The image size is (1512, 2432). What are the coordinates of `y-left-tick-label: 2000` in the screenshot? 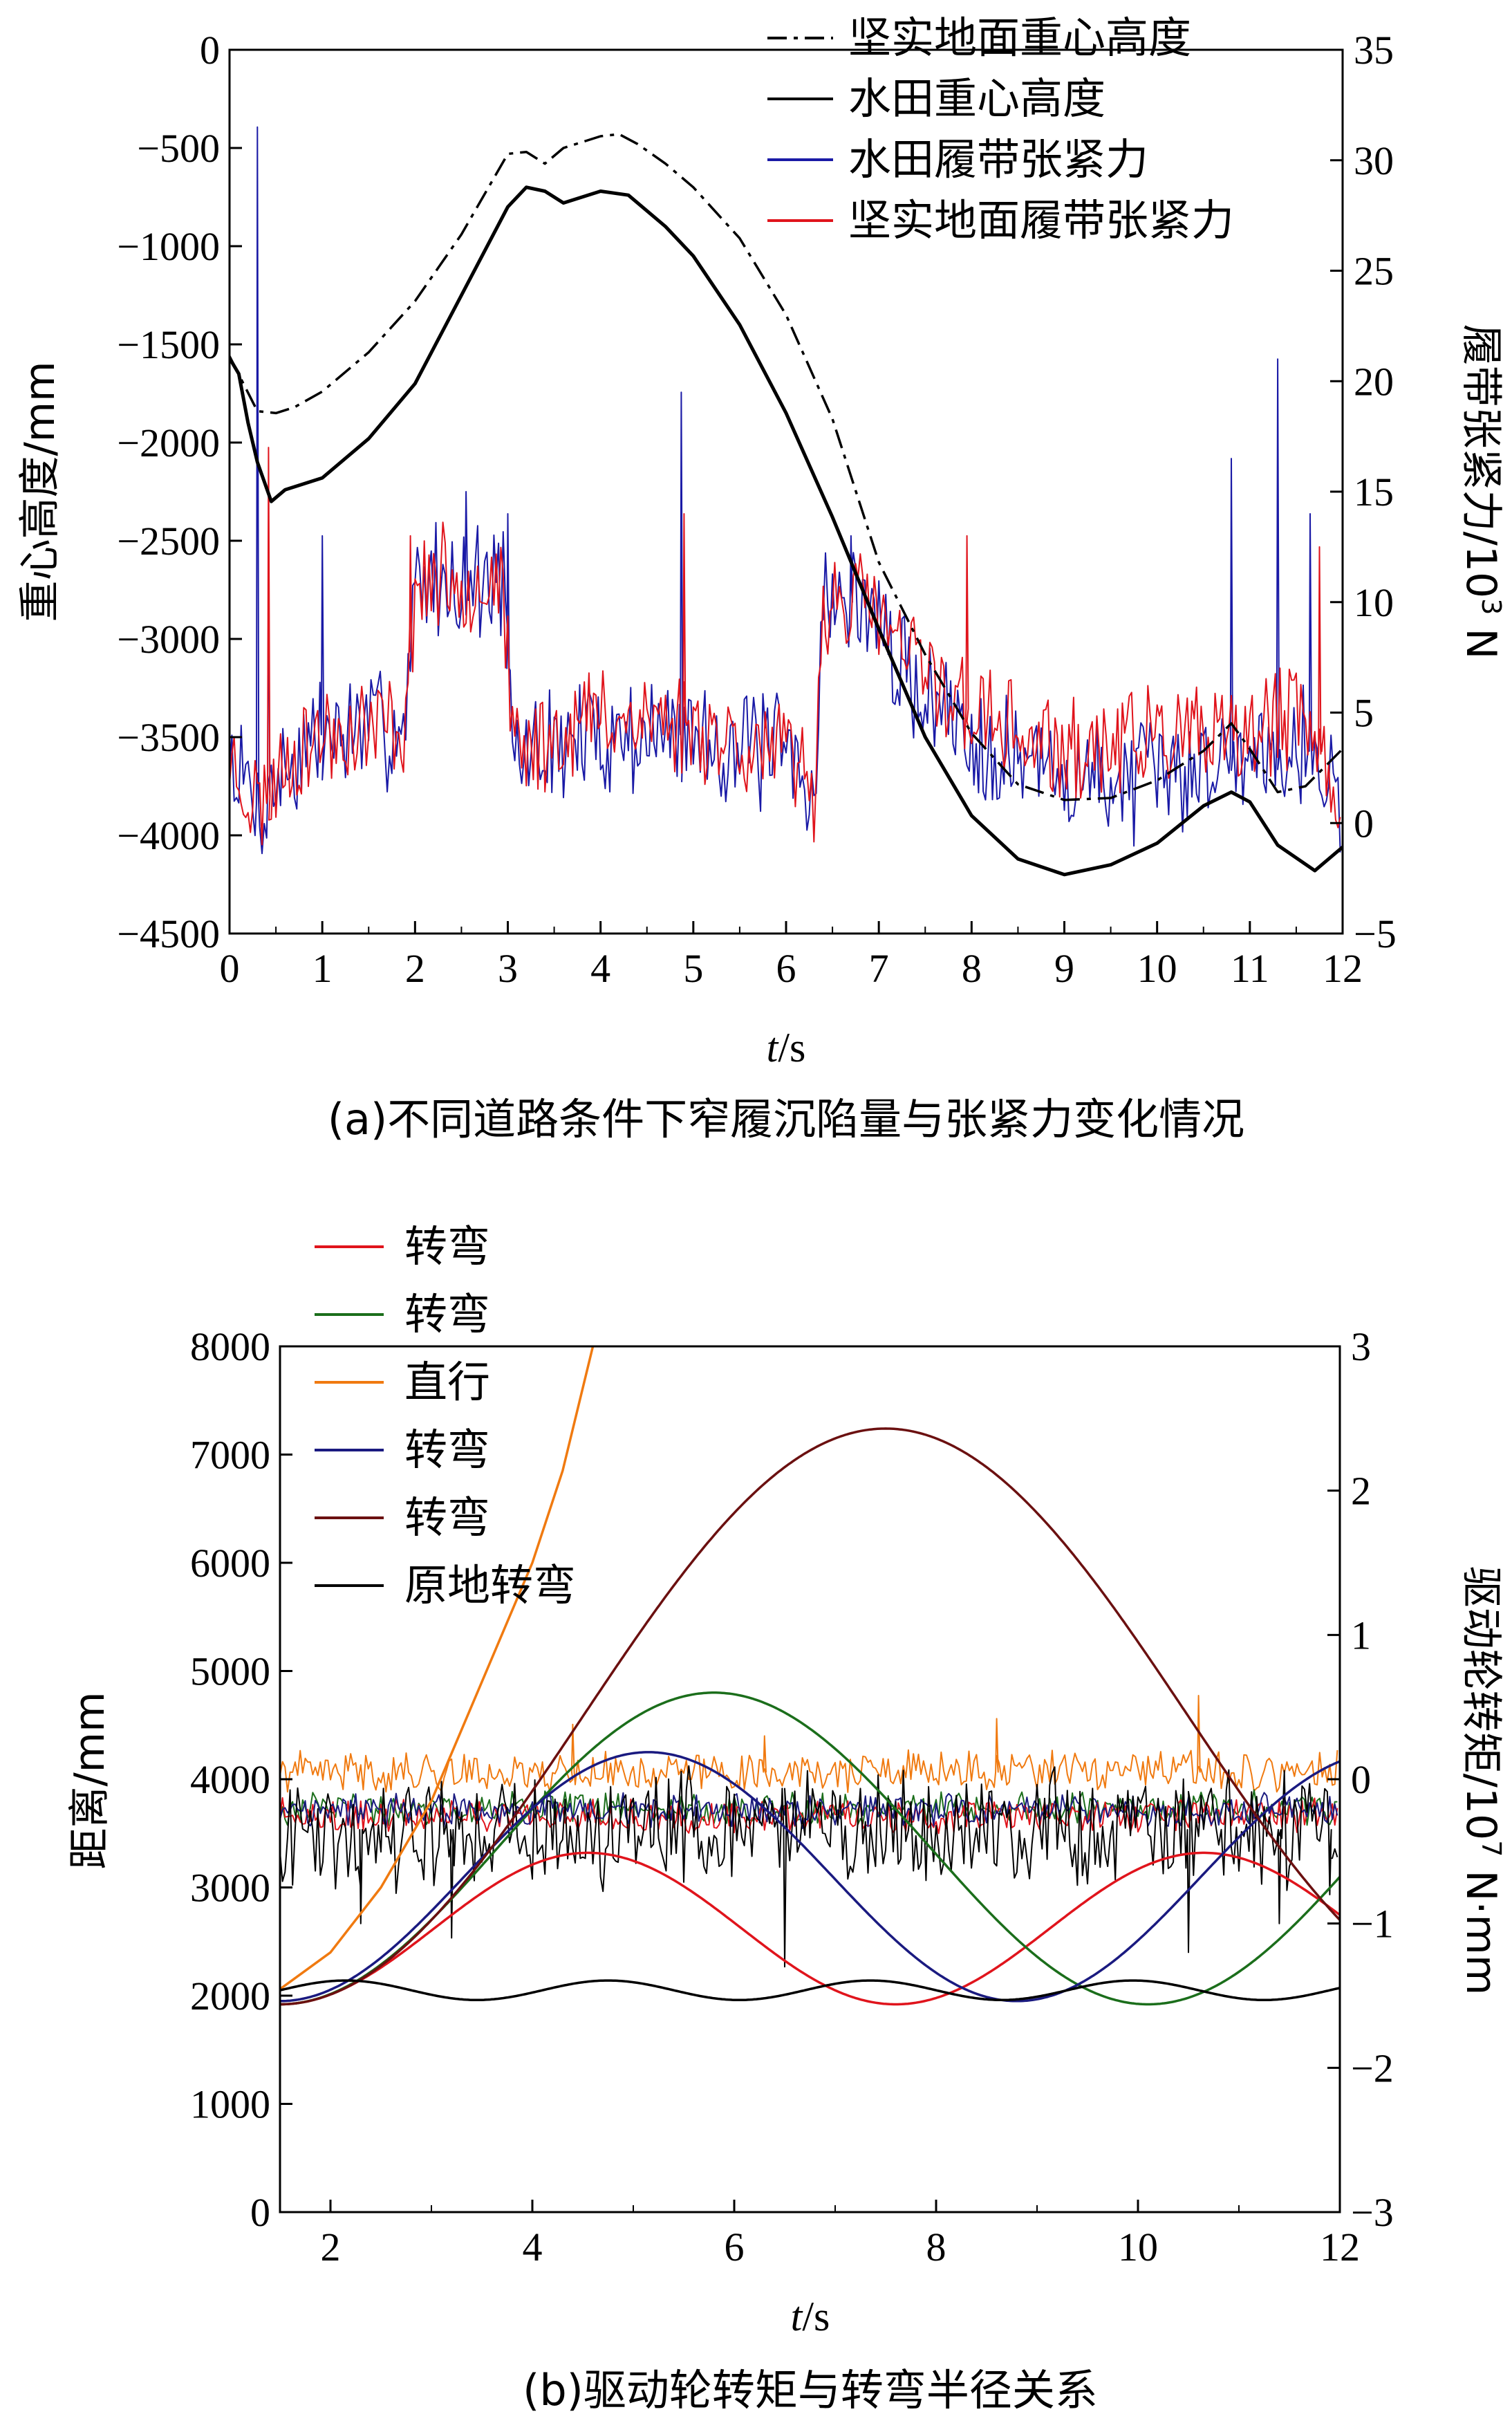 It's located at (230, 1996).